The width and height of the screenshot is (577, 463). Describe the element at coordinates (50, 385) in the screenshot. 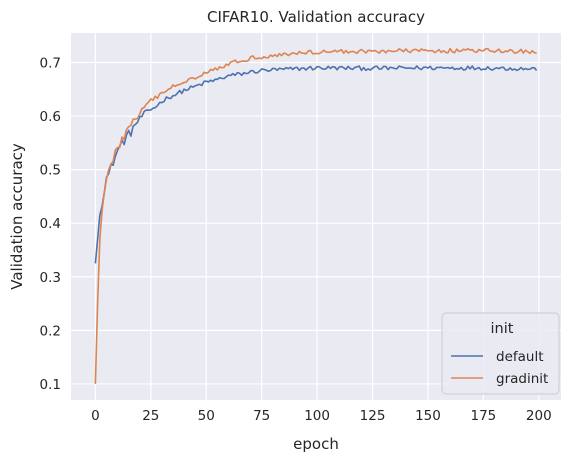

I see `y-tick-label: 0.1` at that location.